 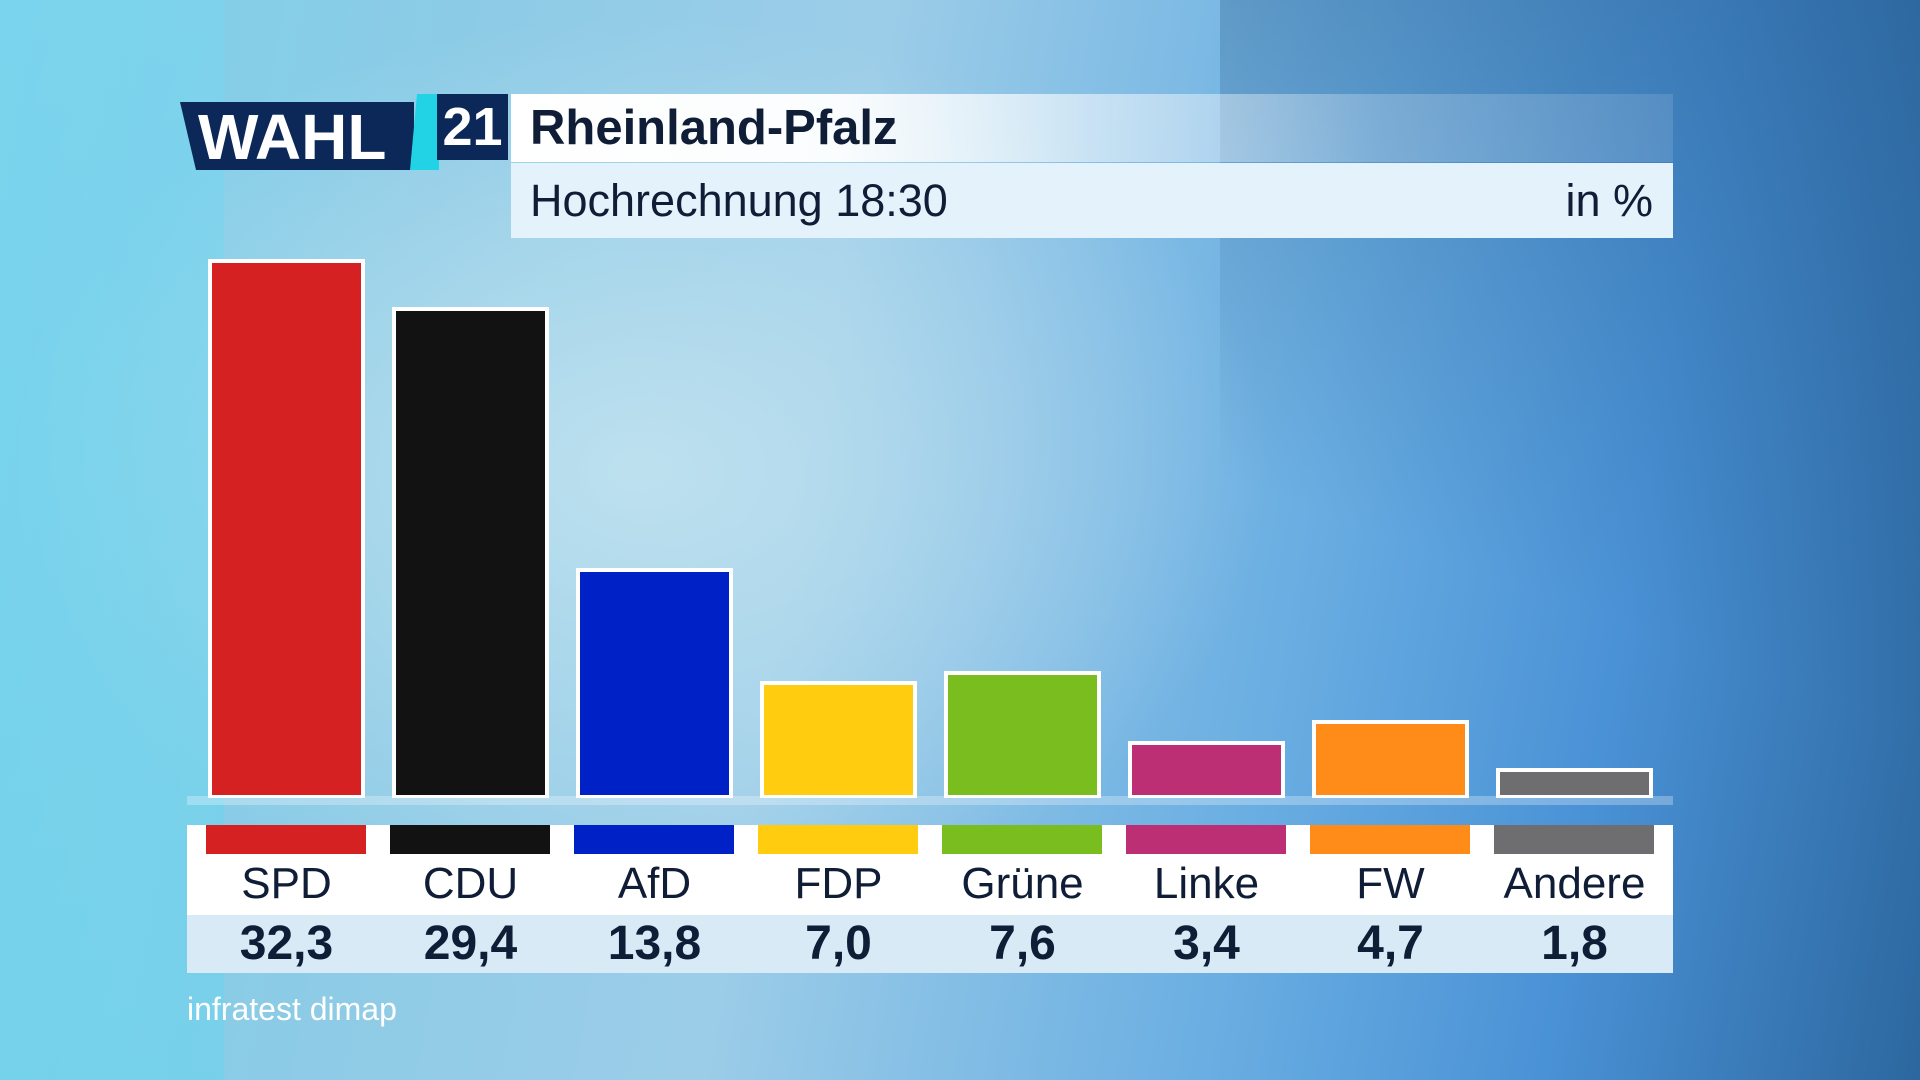 I want to click on chart-title-bar: Rheinland-Pfalz, so click(x=1092, y=128).